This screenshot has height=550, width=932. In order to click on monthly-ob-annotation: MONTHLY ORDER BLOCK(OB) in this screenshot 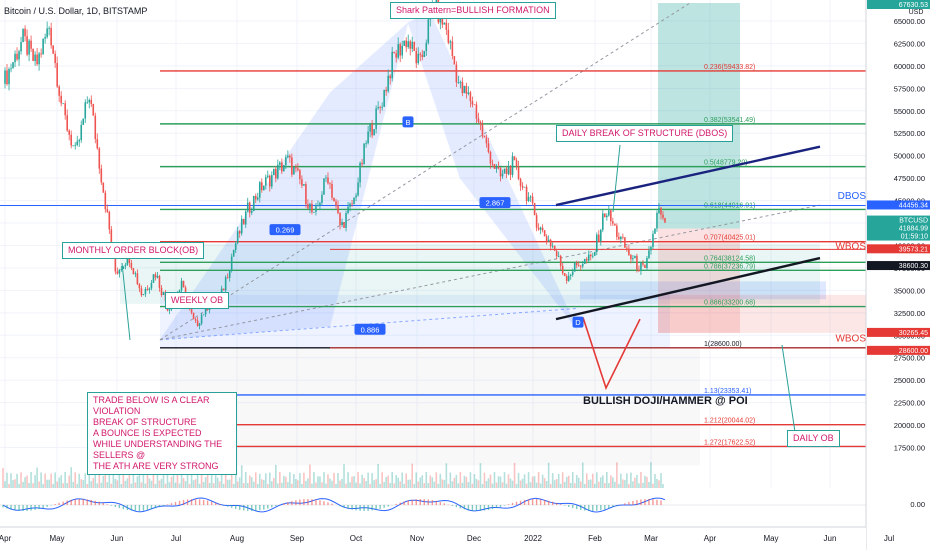, I will do `click(133, 250)`.